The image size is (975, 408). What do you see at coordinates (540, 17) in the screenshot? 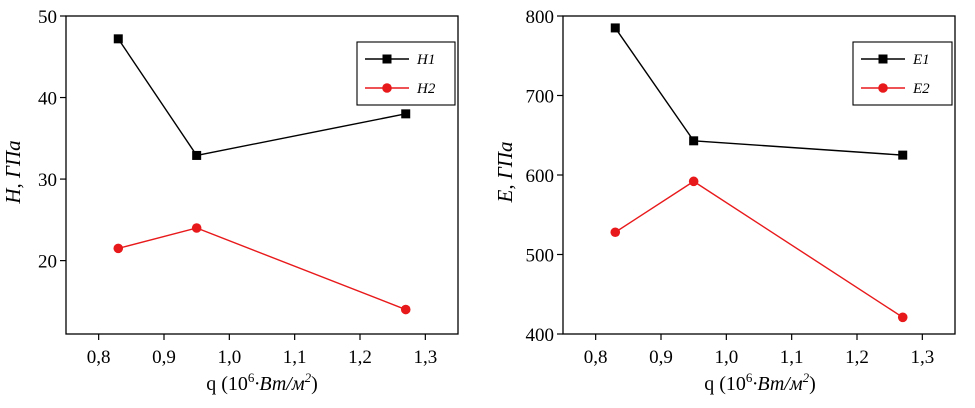
I see `y-tick-label: 800` at bounding box center [540, 17].